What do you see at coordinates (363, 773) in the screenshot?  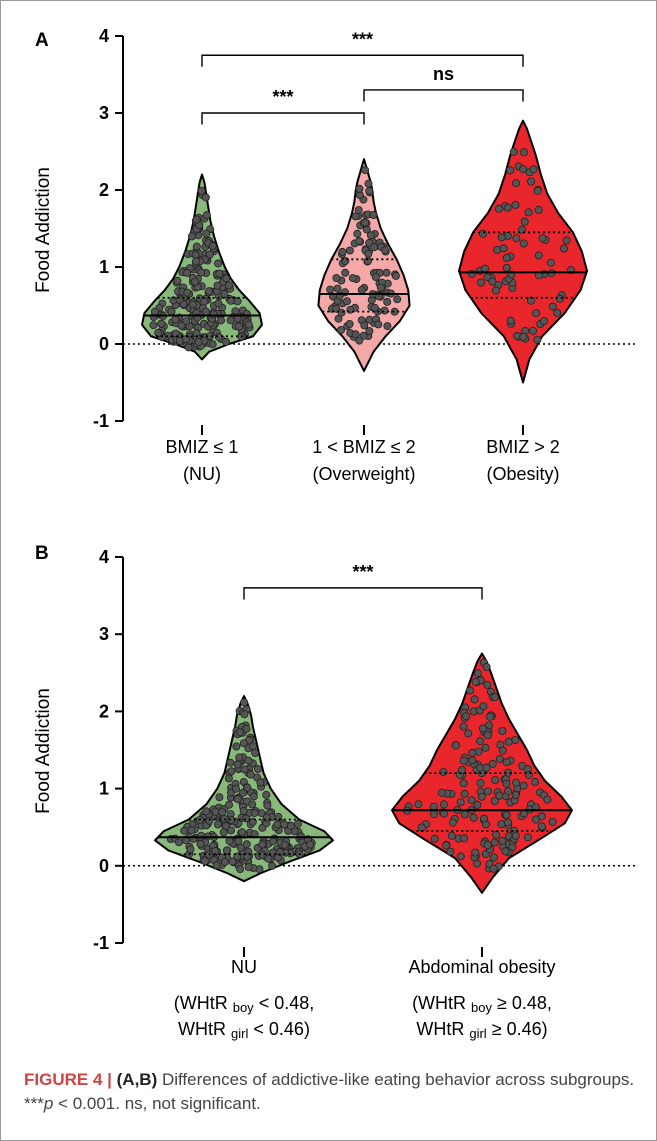 I see `panel-b-violins` at bounding box center [363, 773].